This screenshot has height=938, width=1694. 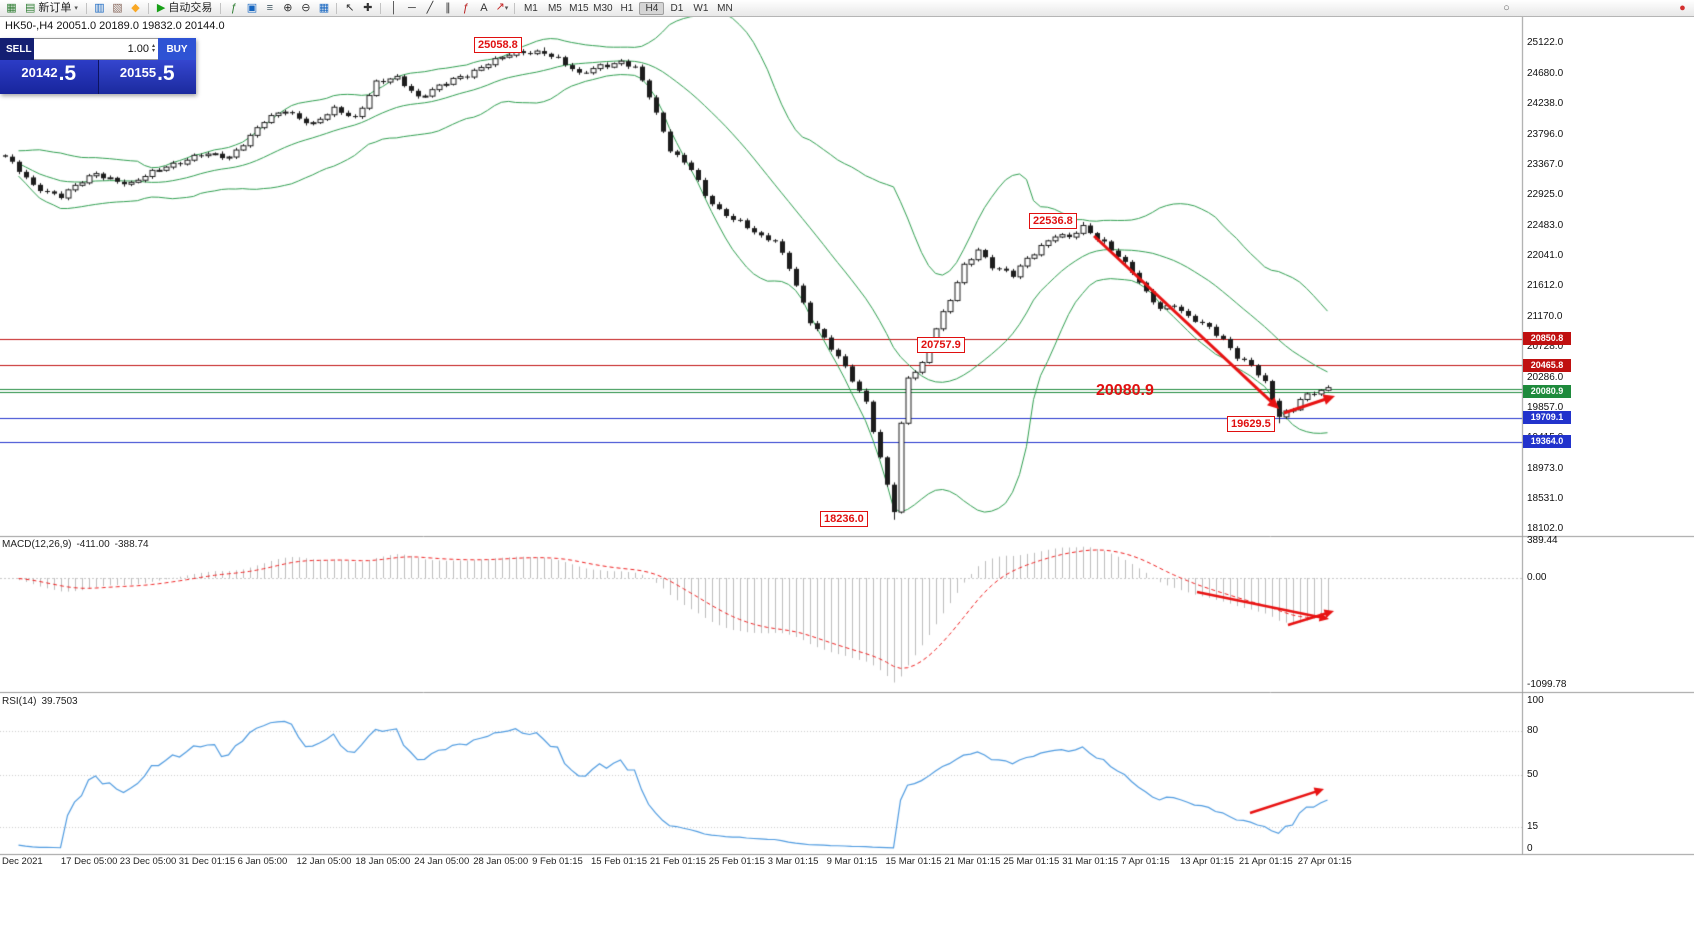 What do you see at coordinates (367, 8) in the screenshot?
I see `crosshair-icon: ✚` at bounding box center [367, 8].